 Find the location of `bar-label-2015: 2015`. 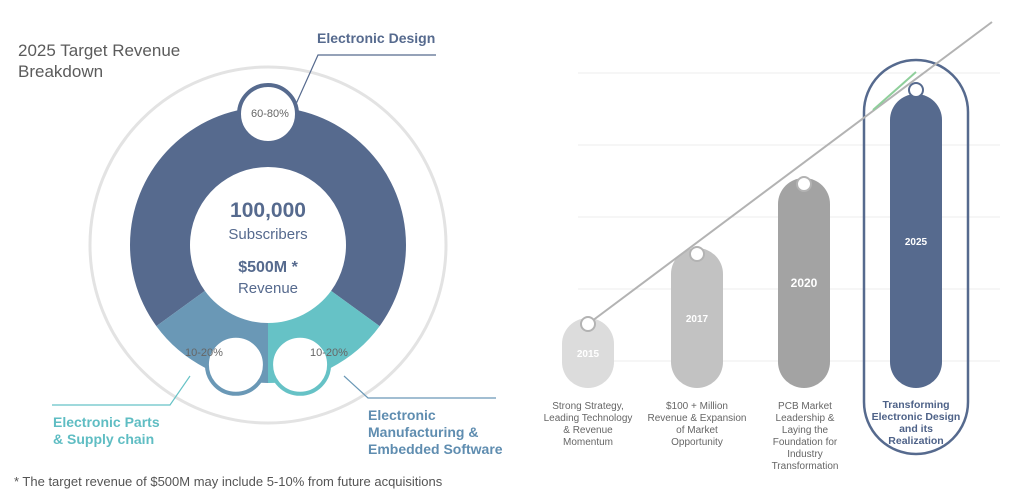

bar-label-2015: 2015 is located at coordinates (588, 354).